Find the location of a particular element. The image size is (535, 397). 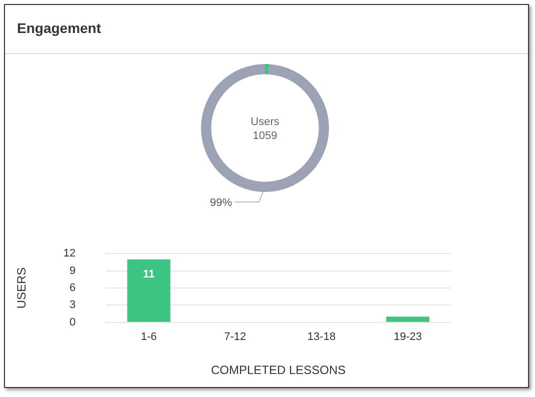

x-tick-label: 7-12 is located at coordinates (235, 337).